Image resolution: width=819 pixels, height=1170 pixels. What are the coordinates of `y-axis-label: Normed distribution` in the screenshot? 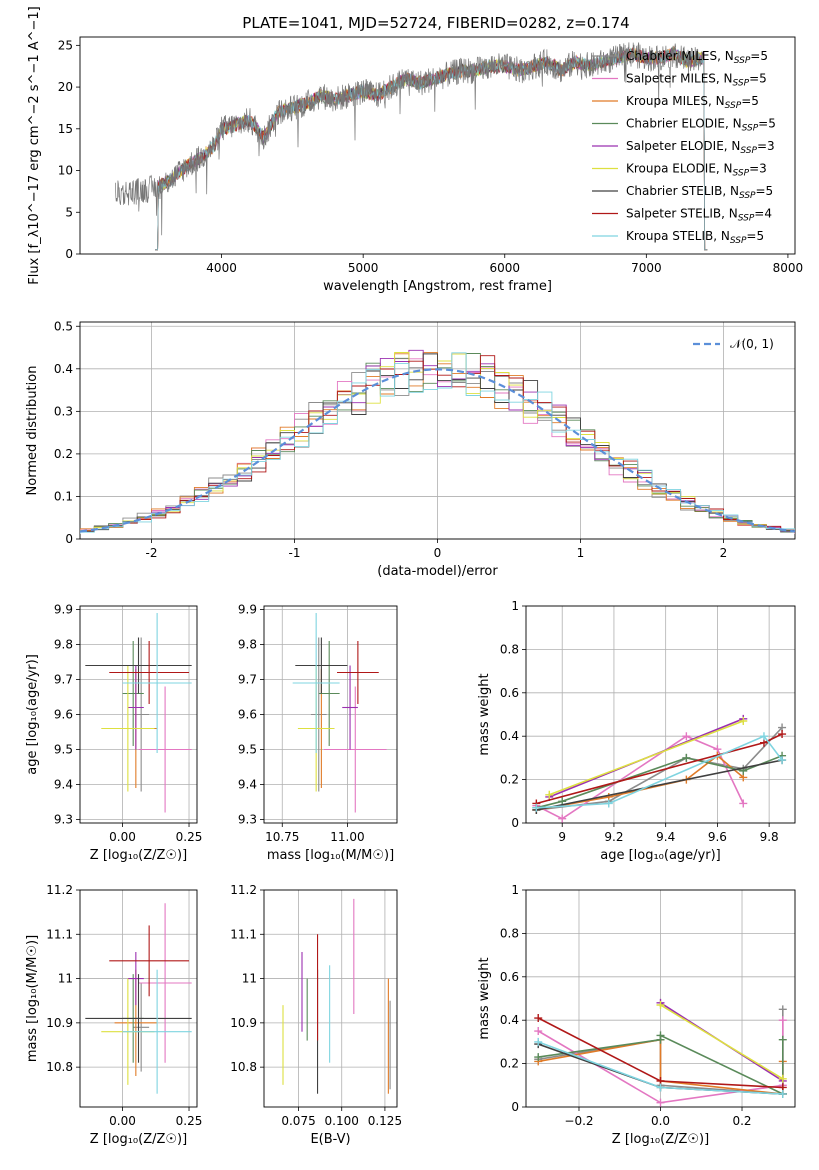 It's located at (32, 431).